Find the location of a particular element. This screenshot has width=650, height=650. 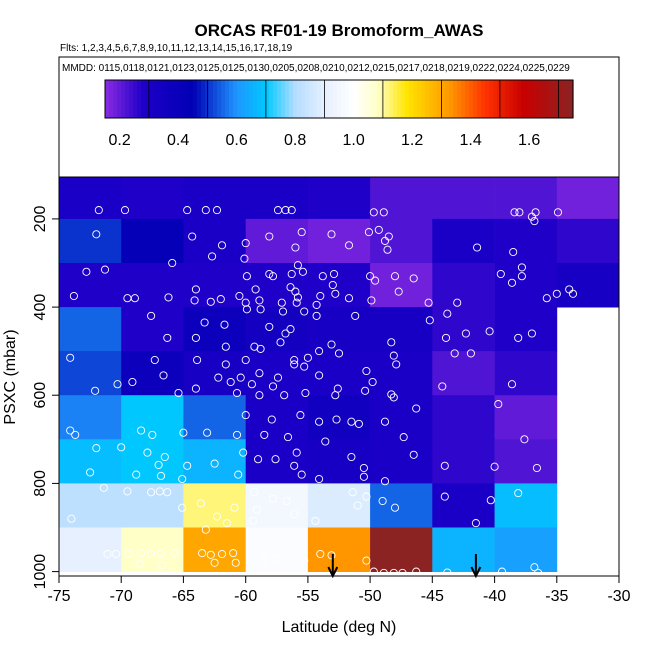

chart-title: ORCAS RF01-19 Bromoform_AWAS is located at coordinates (338, 30).